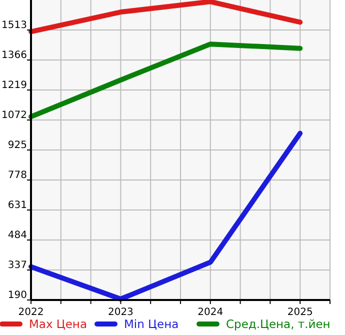 The height and width of the screenshot is (335, 345). What do you see at coordinates (121, 312) in the screenshot?
I see `x-tick-label: 2023` at bounding box center [121, 312].